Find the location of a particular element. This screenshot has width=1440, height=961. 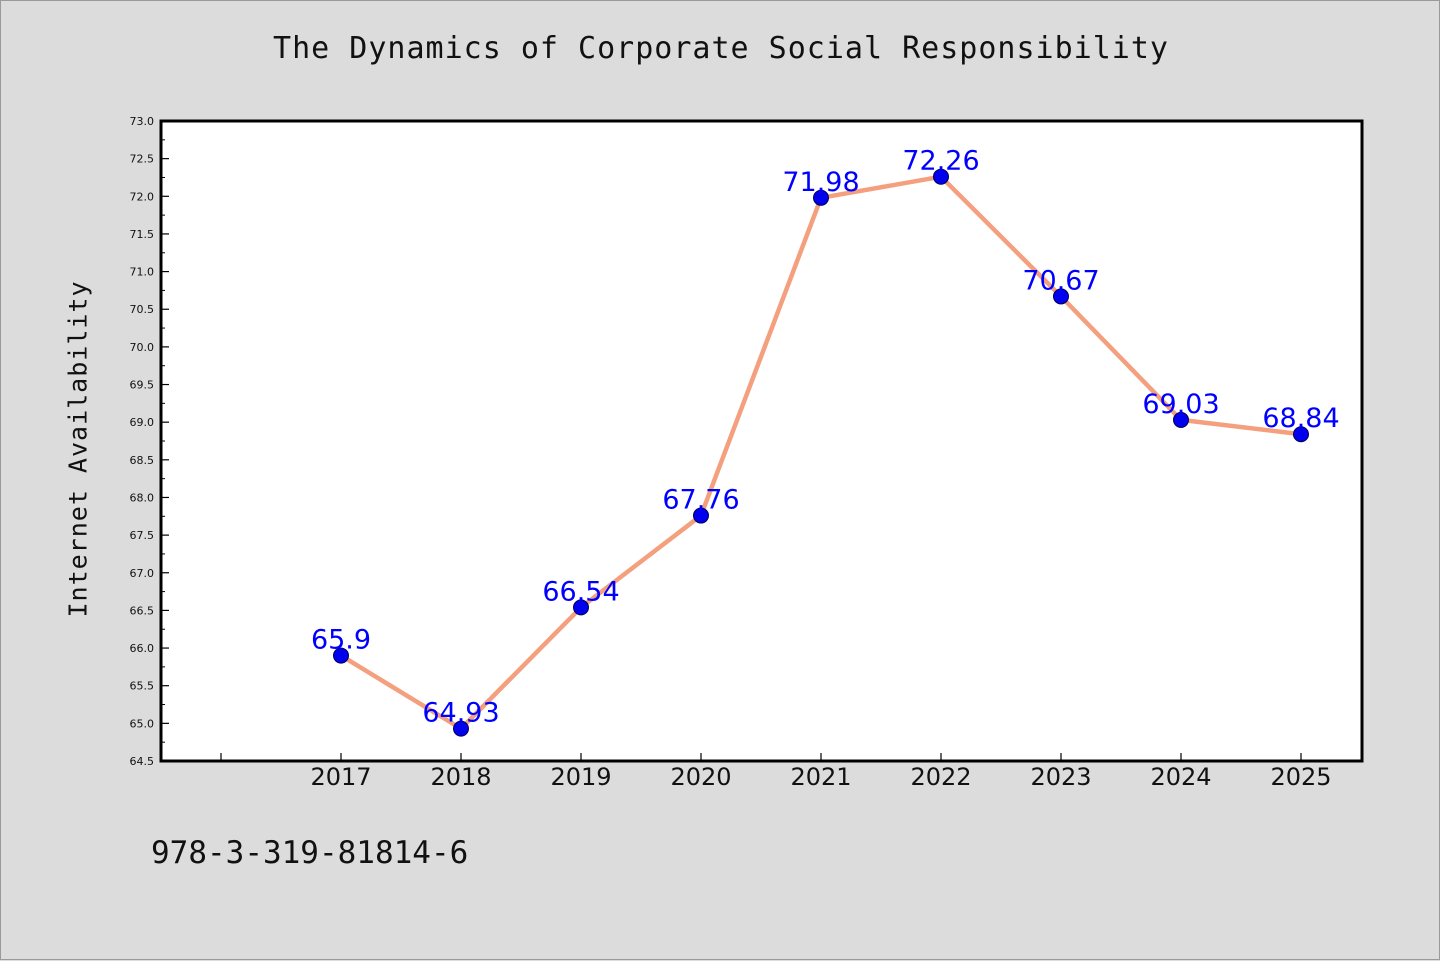

data-label: 65.9 is located at coordinates (341, 640).